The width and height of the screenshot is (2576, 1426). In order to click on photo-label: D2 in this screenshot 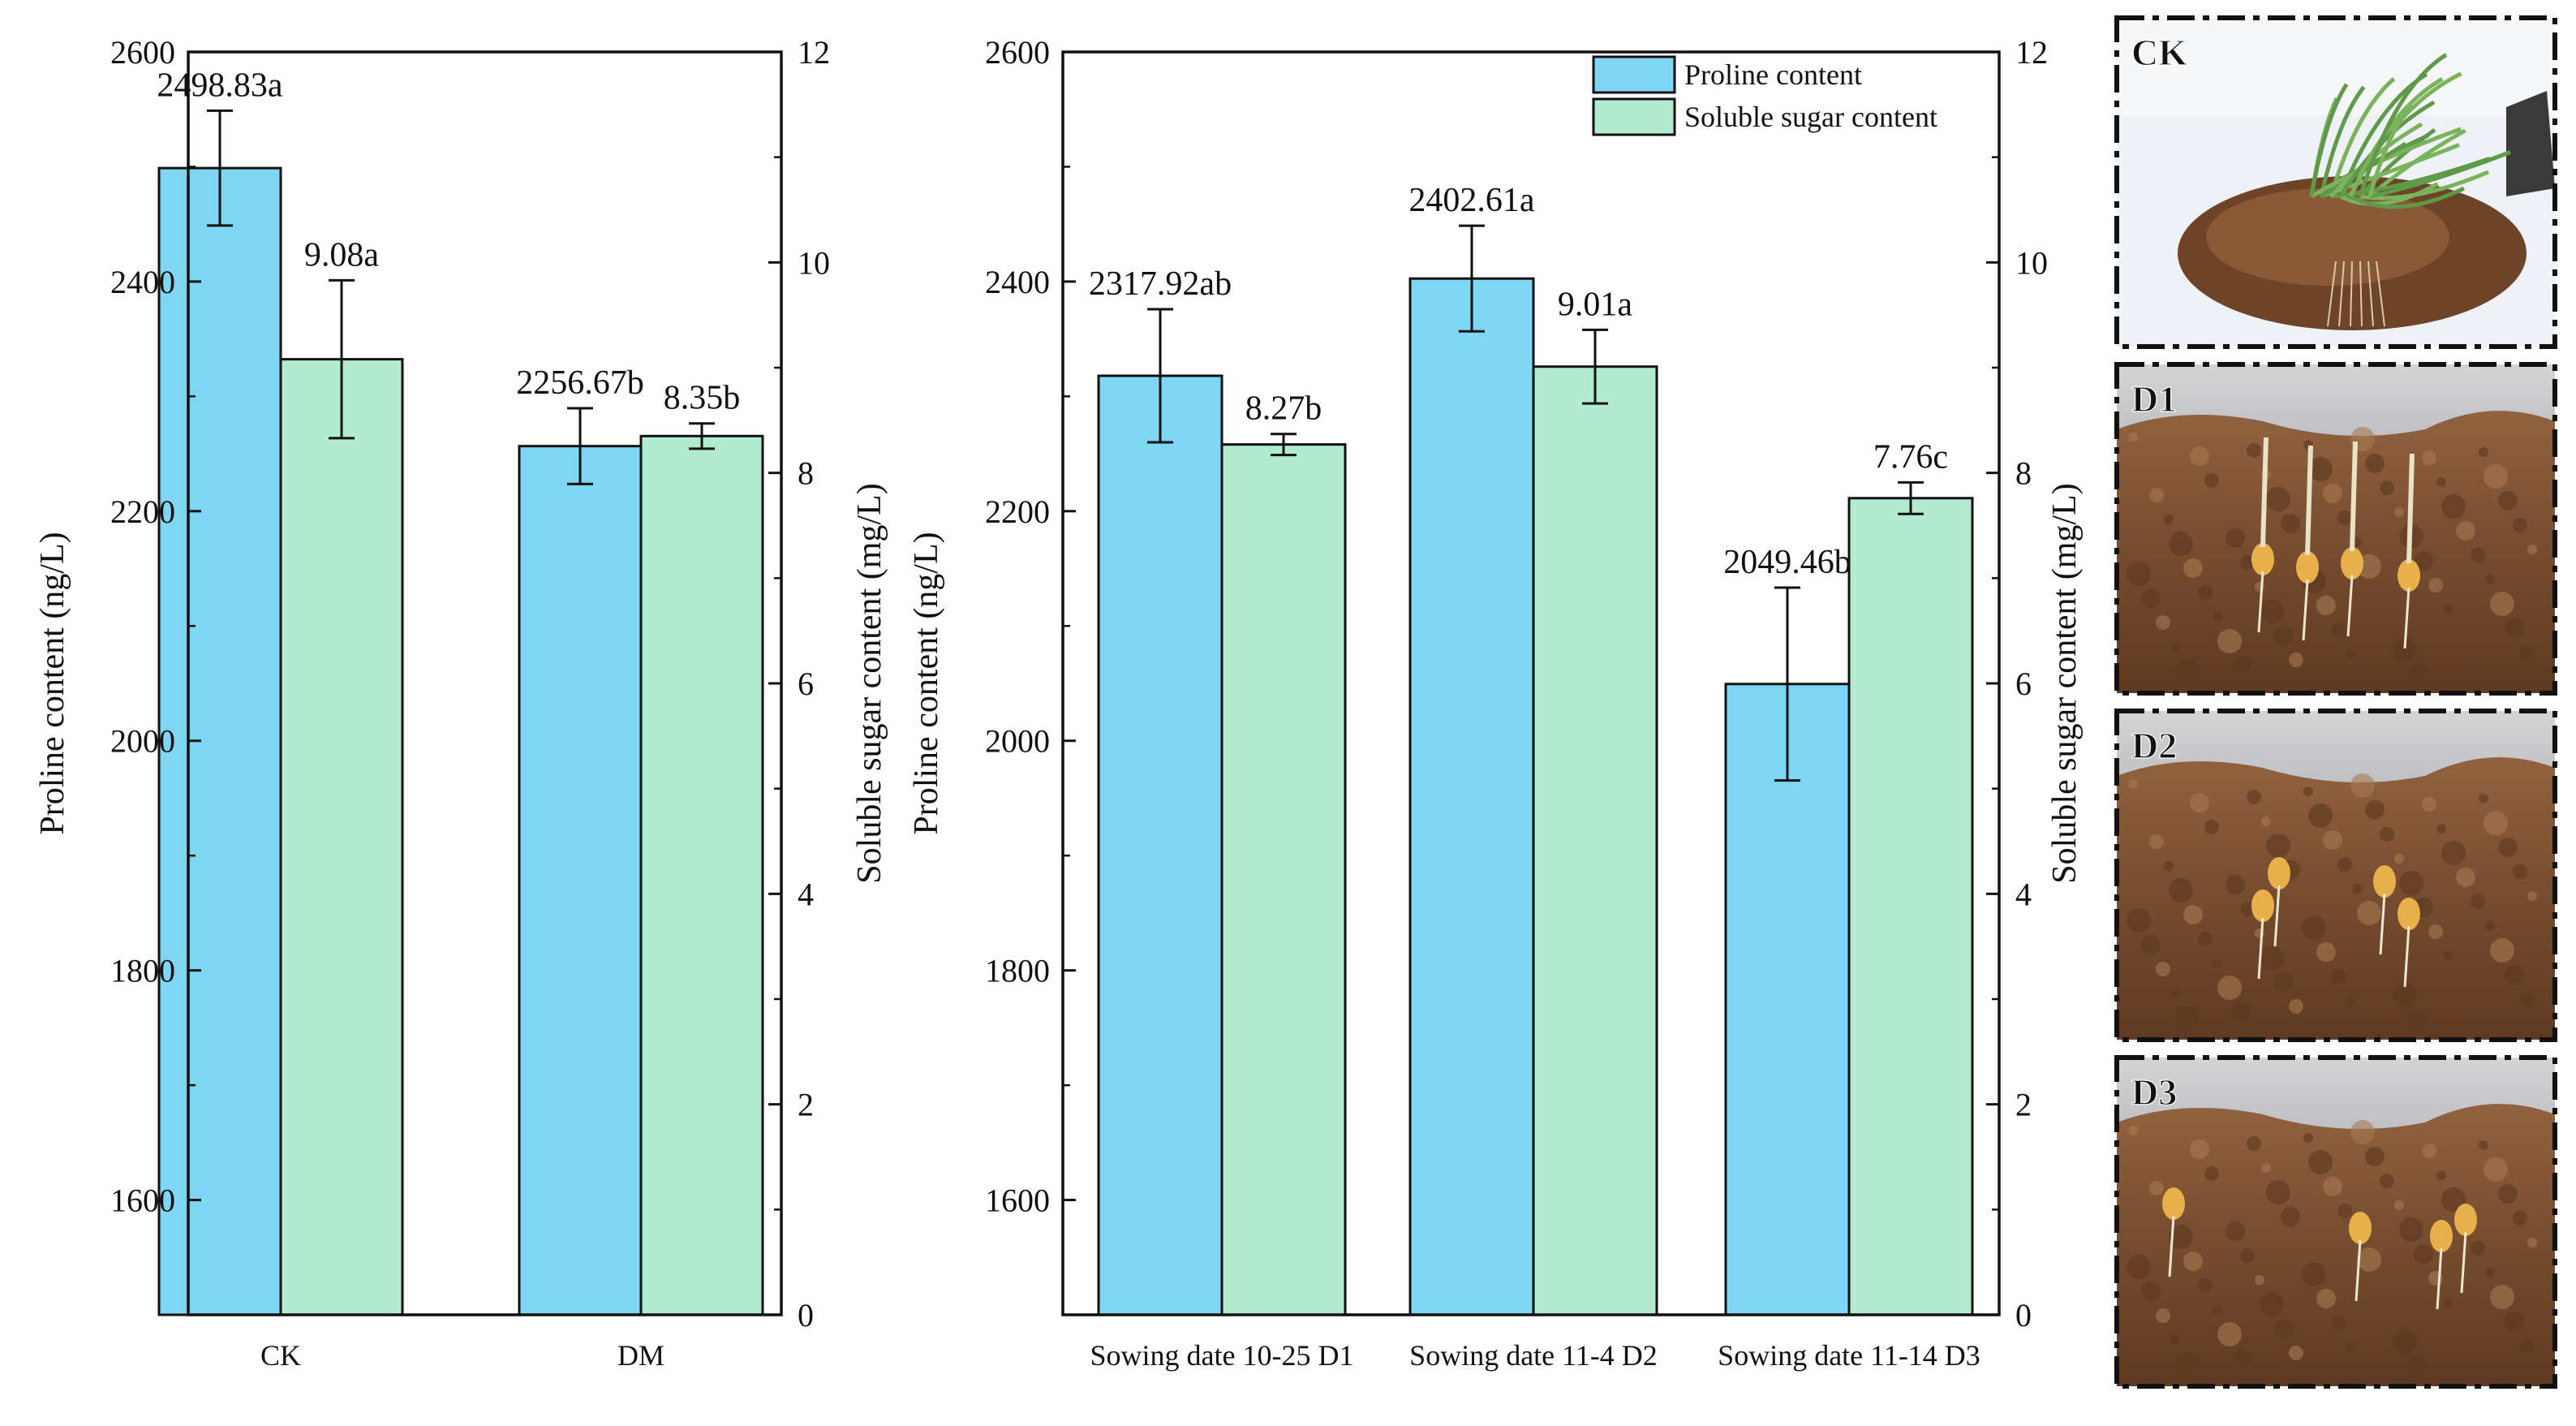, I will do `click(2154, 745)`.